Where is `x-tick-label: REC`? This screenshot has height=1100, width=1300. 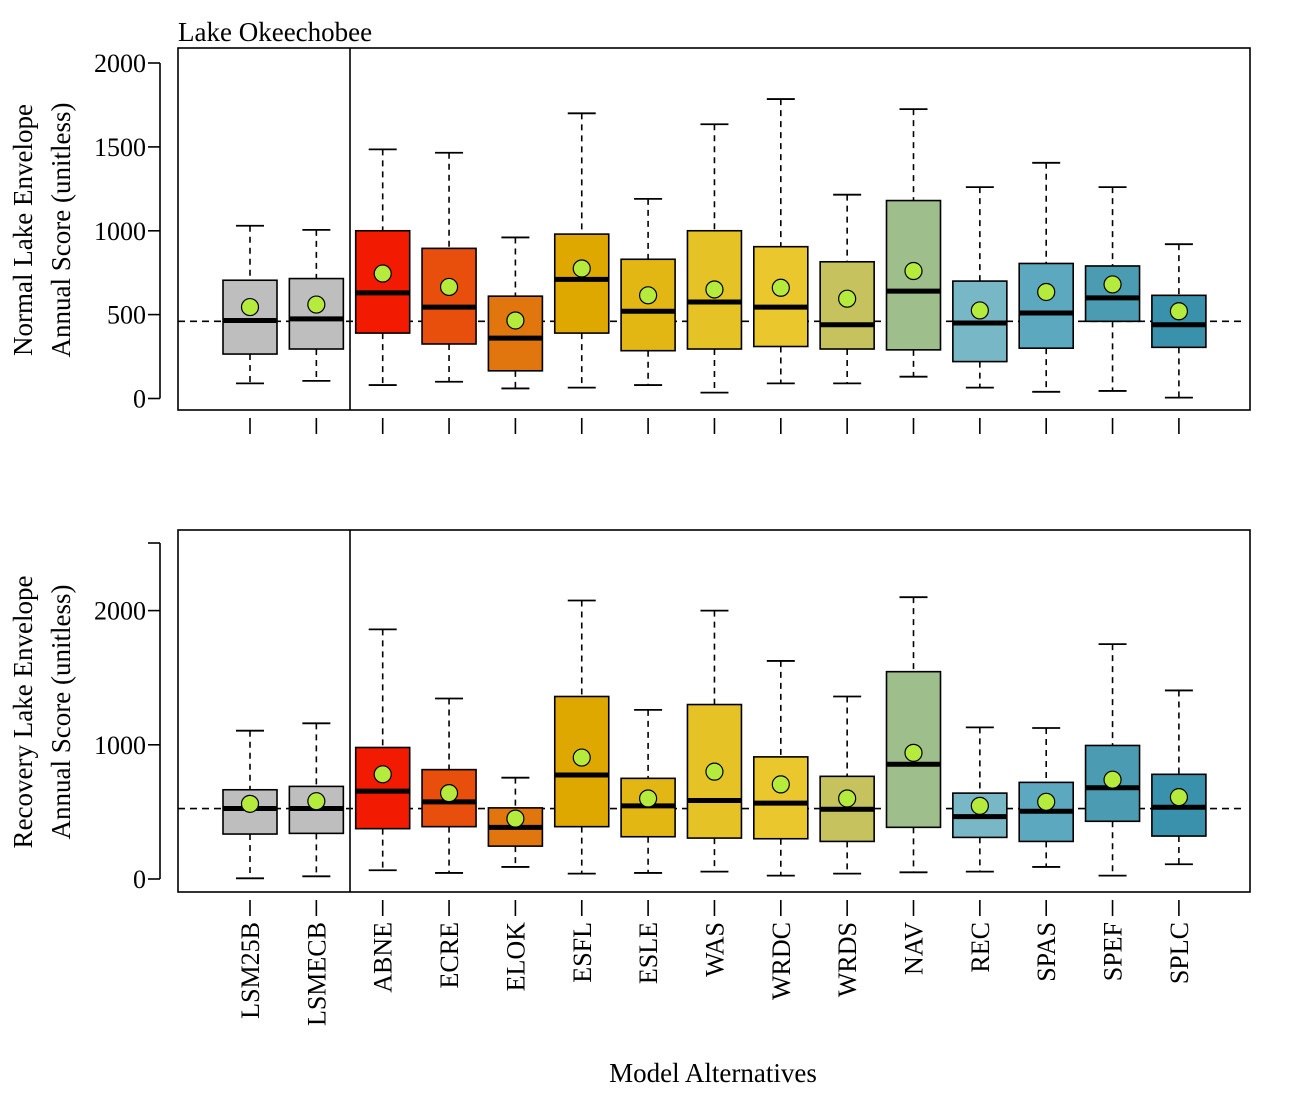 x-tick-label: REC is located at coordinates (980, 947).